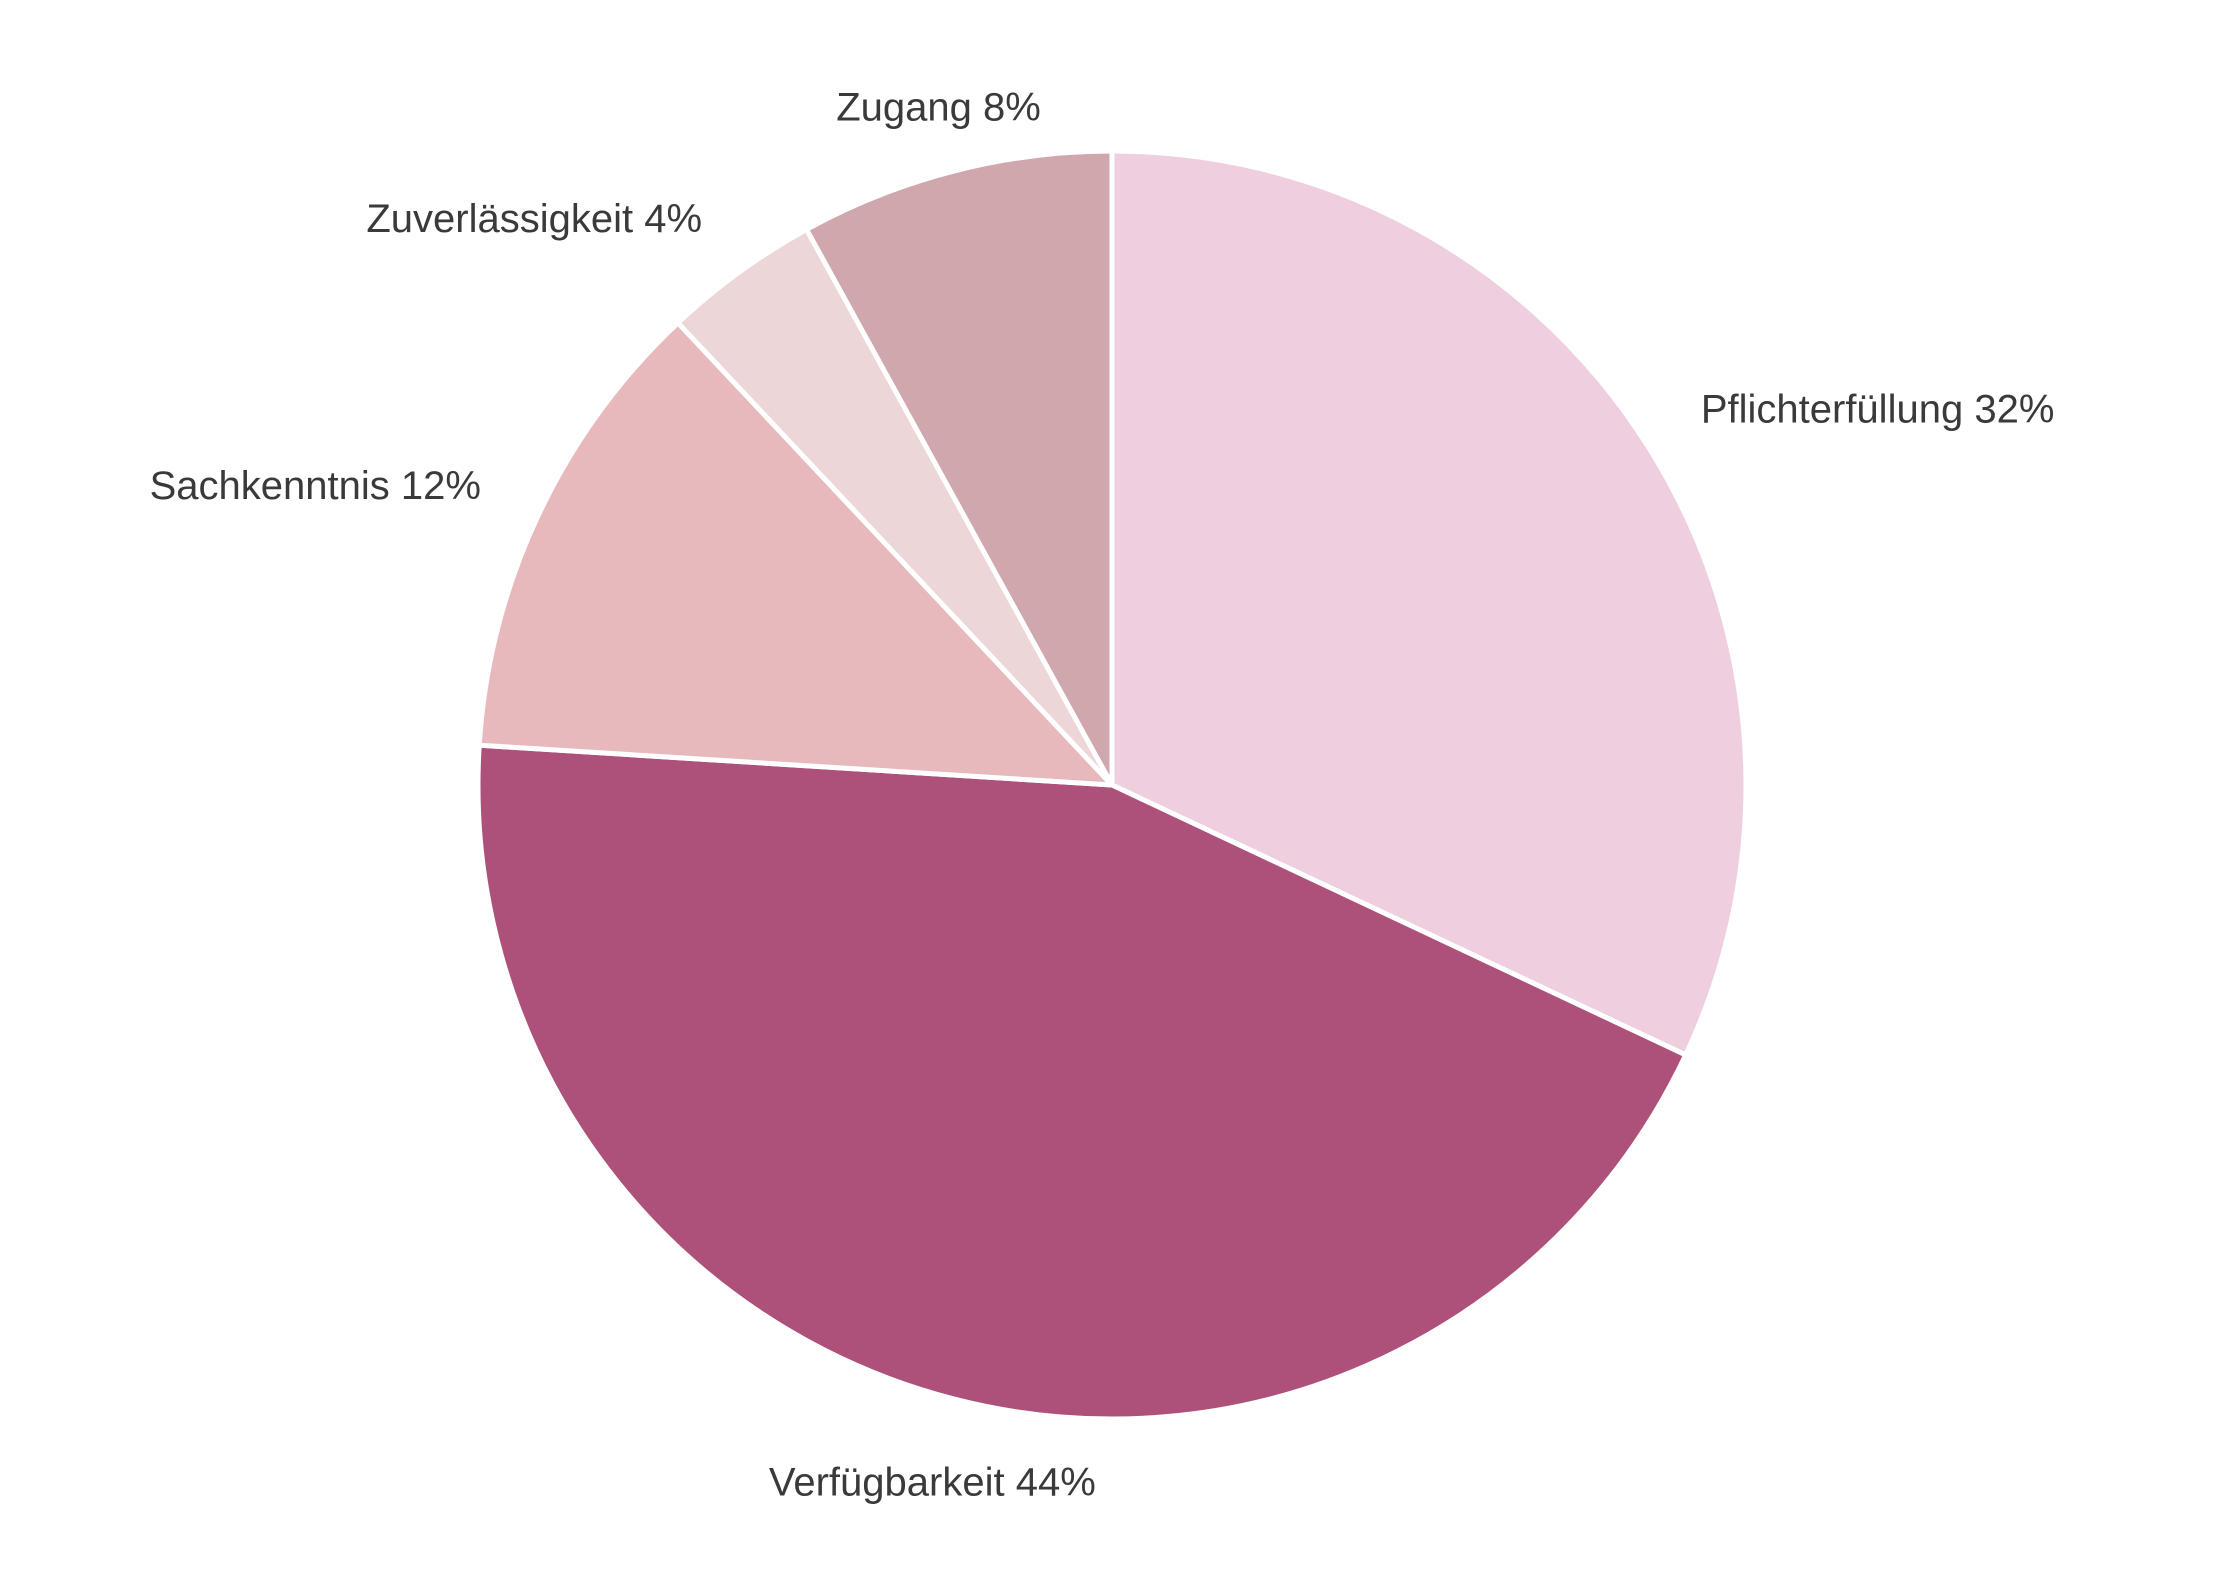  I want to click on slice-name: Sachkenntnis, so click(270, 486).